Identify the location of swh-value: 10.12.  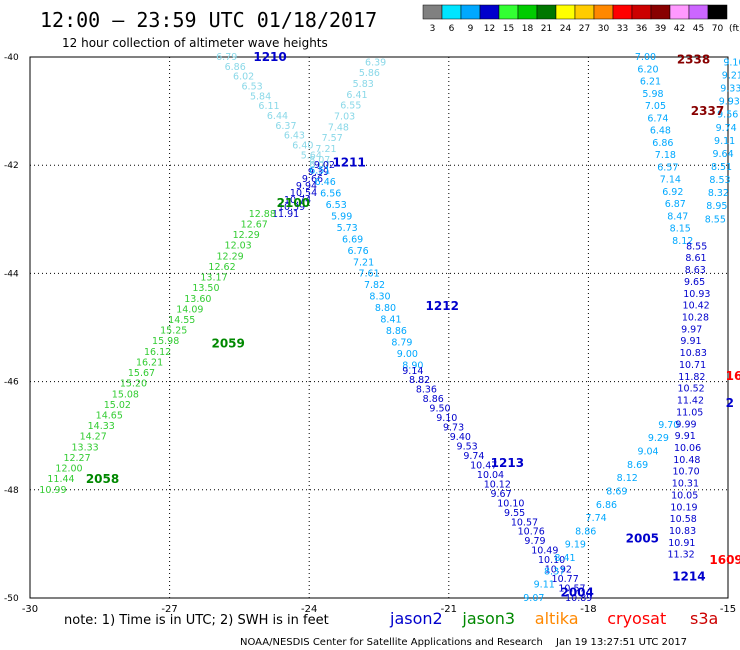
(497, 484).